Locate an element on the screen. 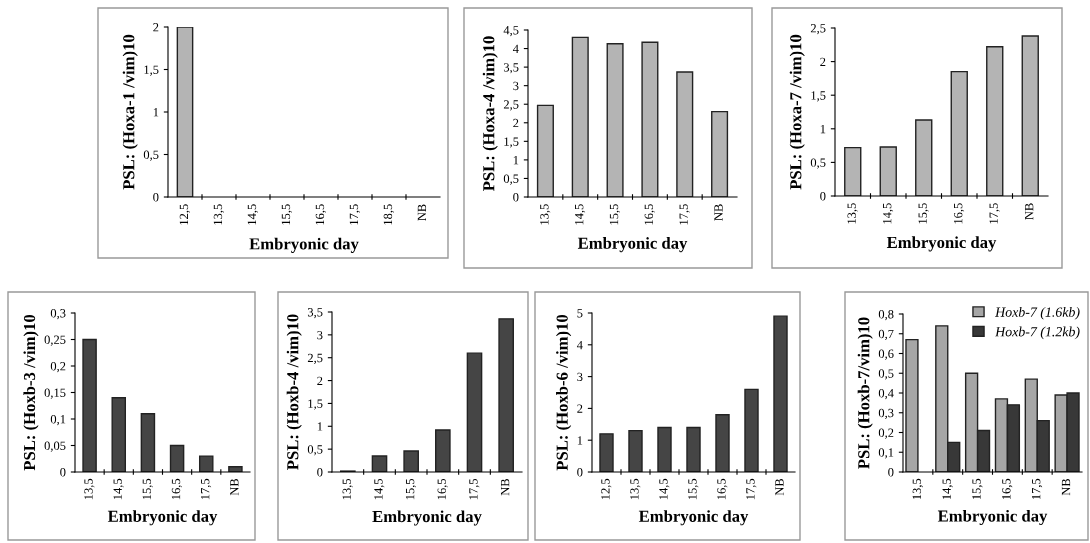 The width and height of the screenshot is (1090, 543). y-tick-label: 0,6 is located at coordinates (886, 354).